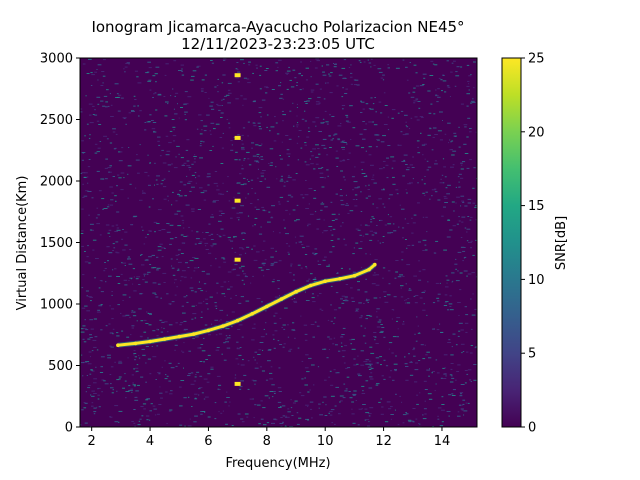 The height and width of the screenshot is (480, 640). What do you see at coordinates (237, 75) in the screenshot?
I see `multiple-echo` at bounding box center [237, 75].